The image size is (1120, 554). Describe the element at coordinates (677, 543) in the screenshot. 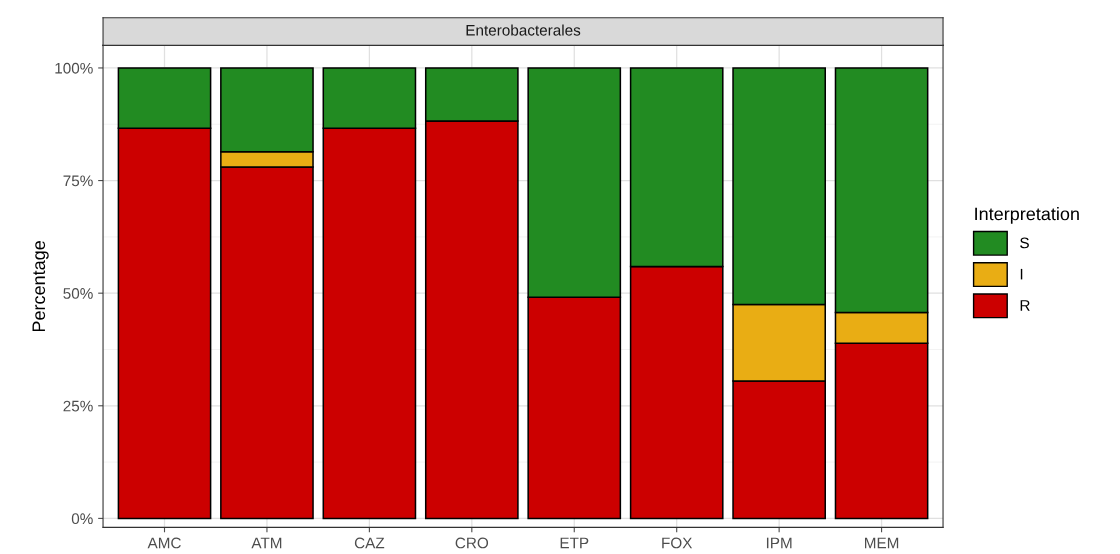

I see `x-tick-label: FOX` at that location.